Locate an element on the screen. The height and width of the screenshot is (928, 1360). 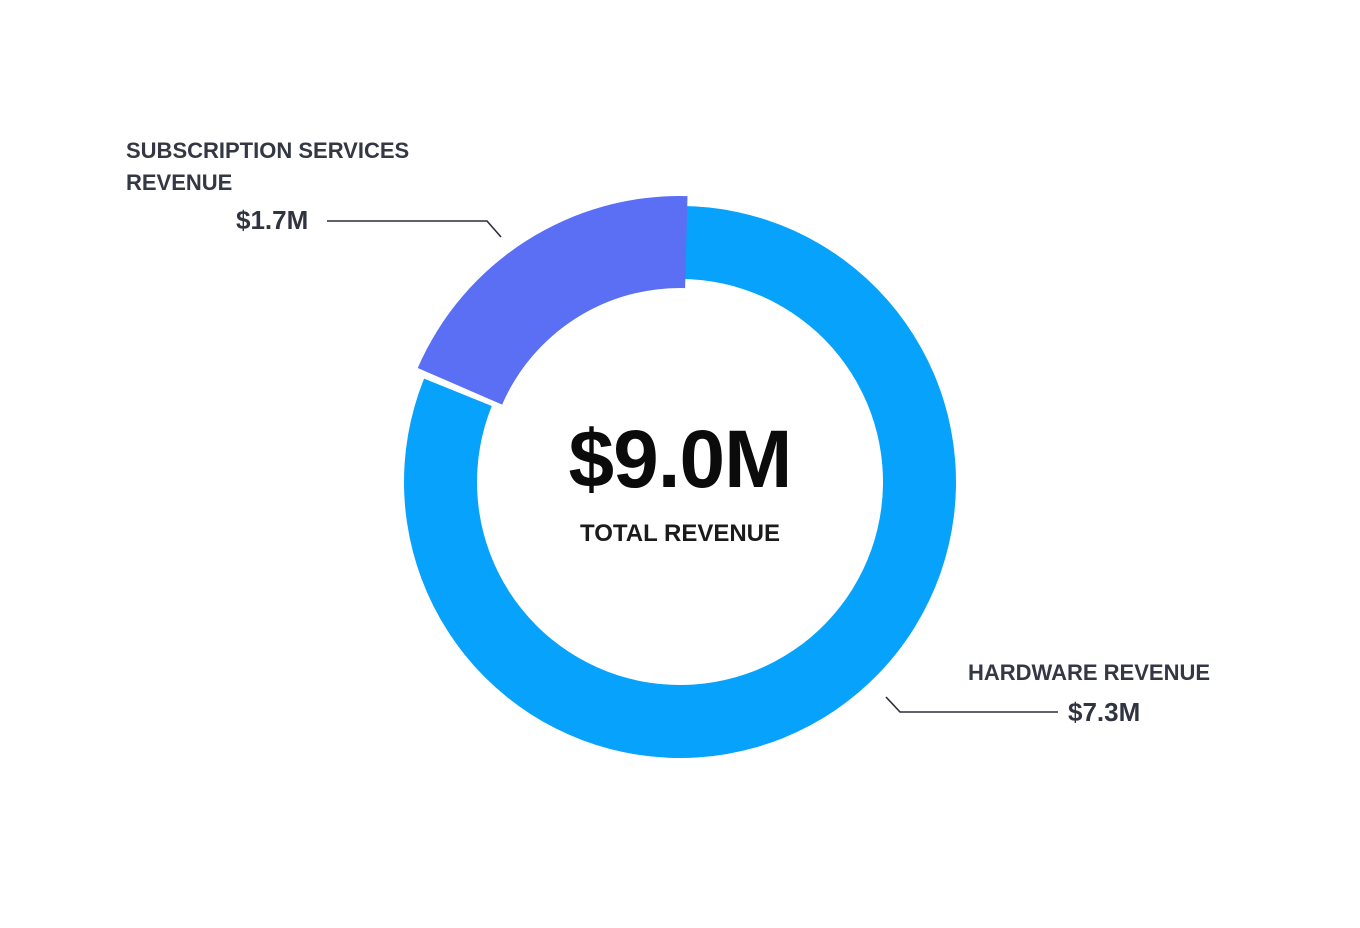
leader-line-hardware is located at coordinates (971, 704).